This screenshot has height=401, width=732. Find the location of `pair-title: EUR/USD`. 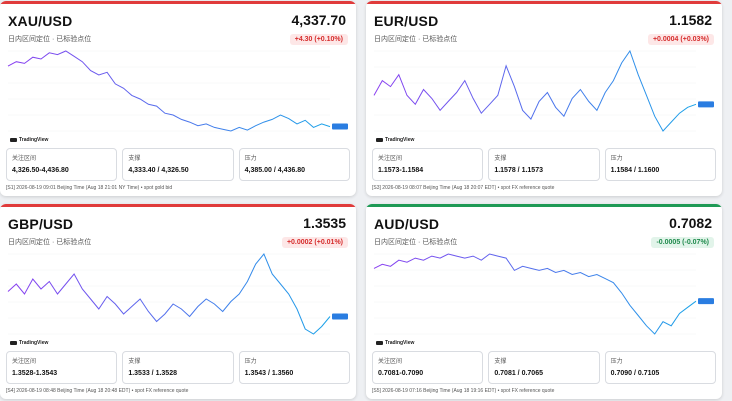

pair-title: EUR/USD is located at coordinates (406, 21).